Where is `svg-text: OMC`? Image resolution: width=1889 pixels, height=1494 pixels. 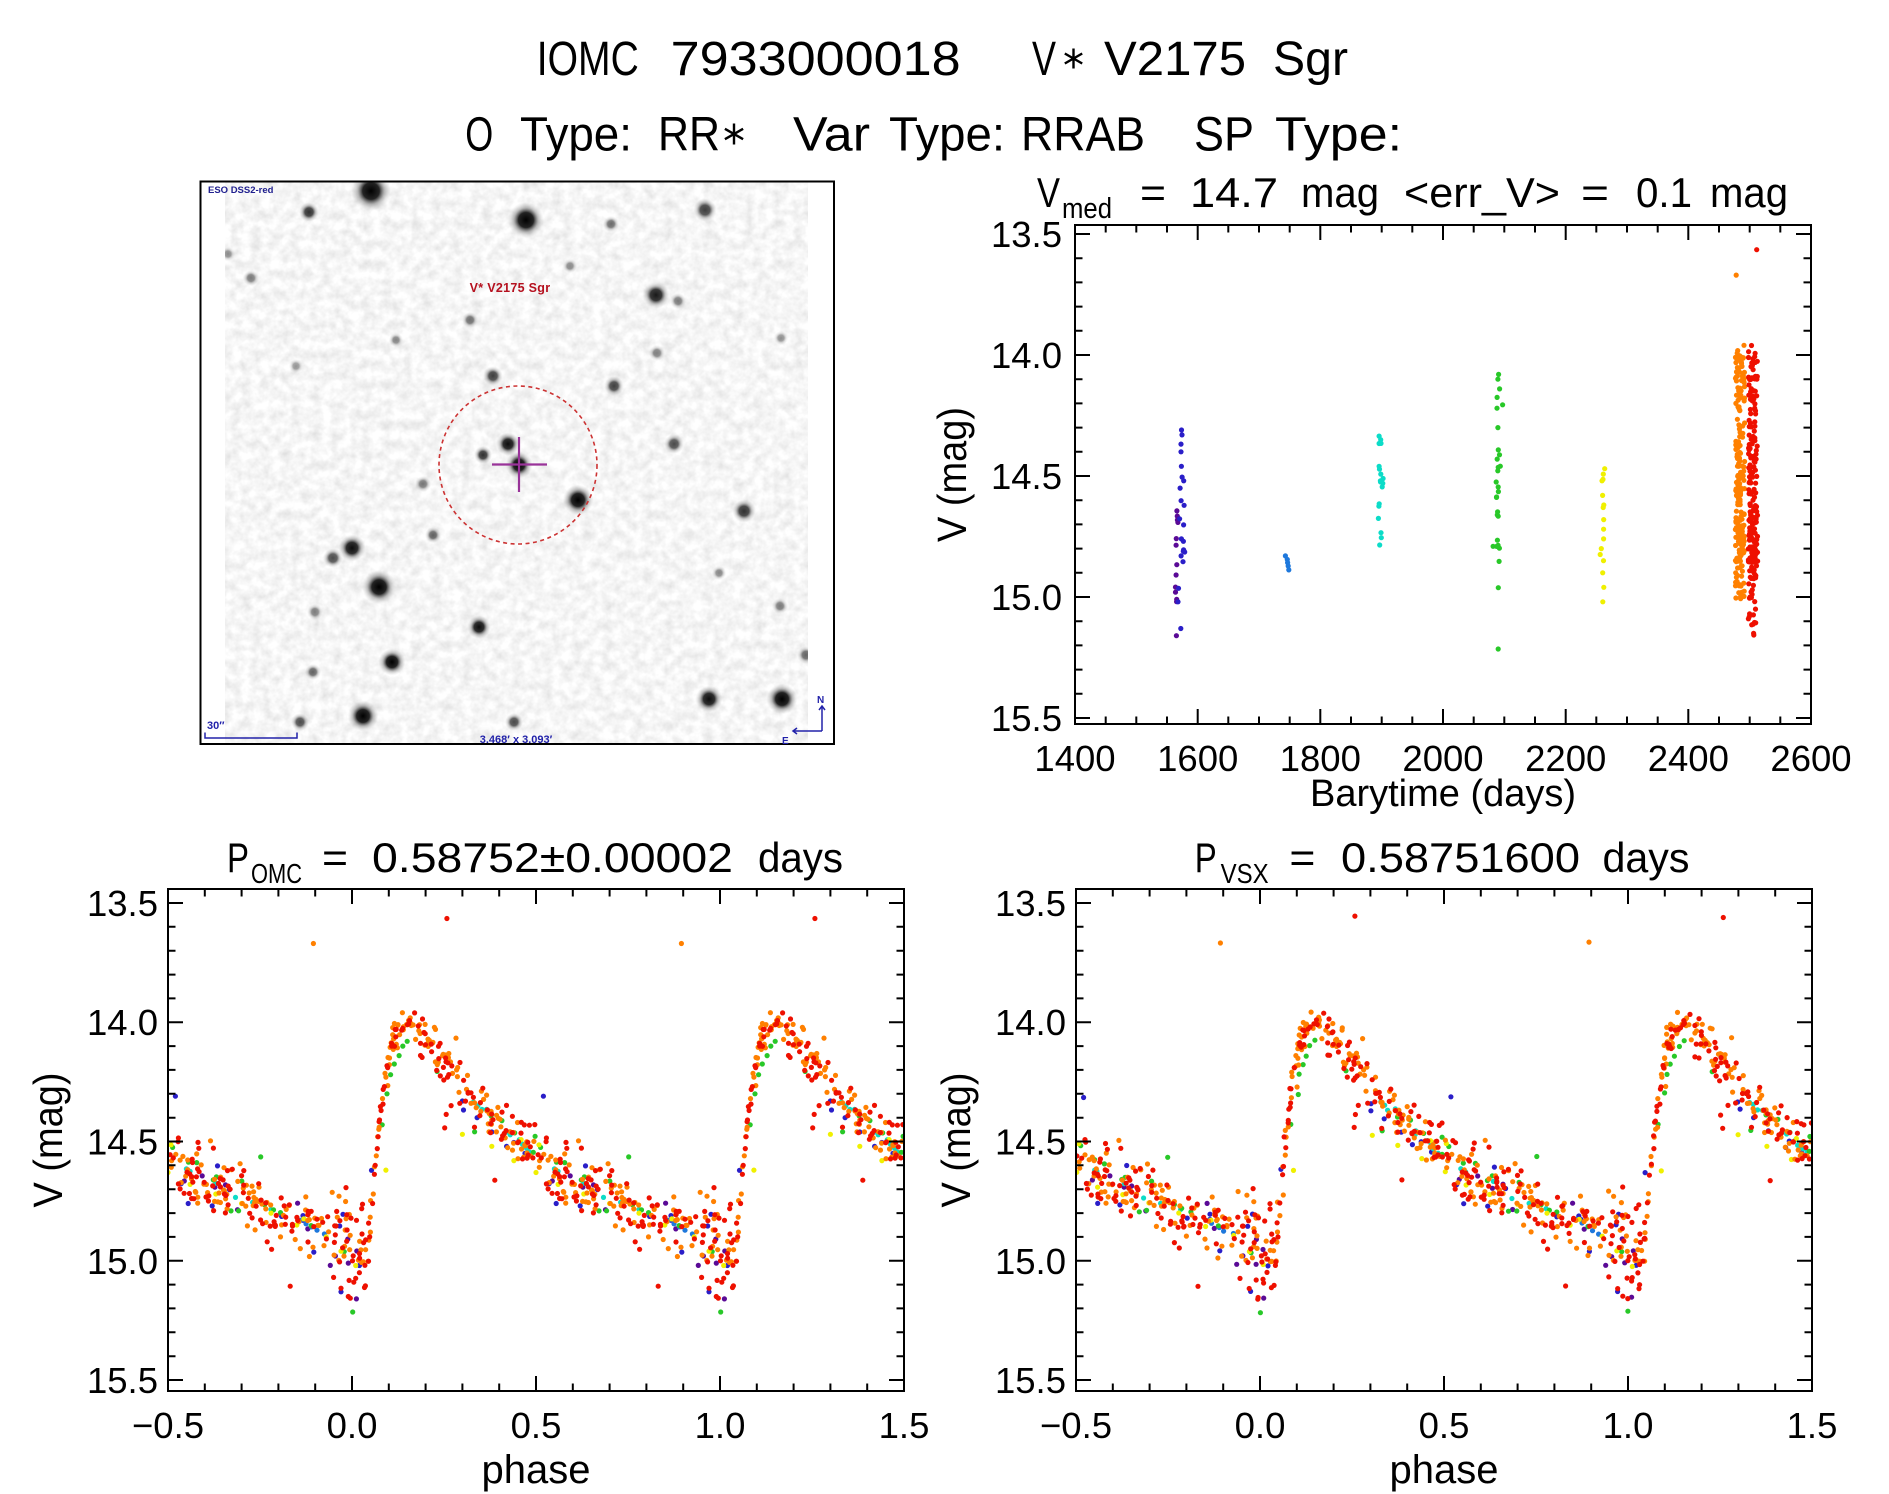 svg-text: OMC is located at coordinates (276, 873).